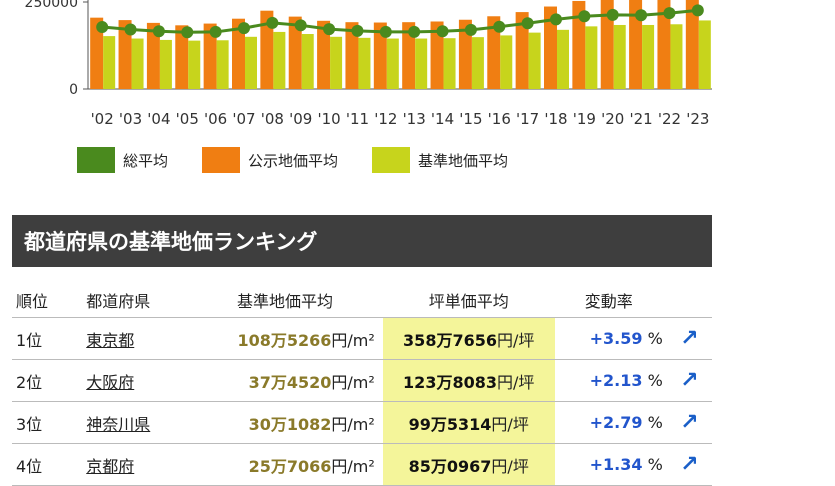 The height and width of the screenshot is (486, 835). What do you see at coordinates (49, 422) in the screenshot?
I see `rank-cell: 3位` at bounding box center [49, 422].